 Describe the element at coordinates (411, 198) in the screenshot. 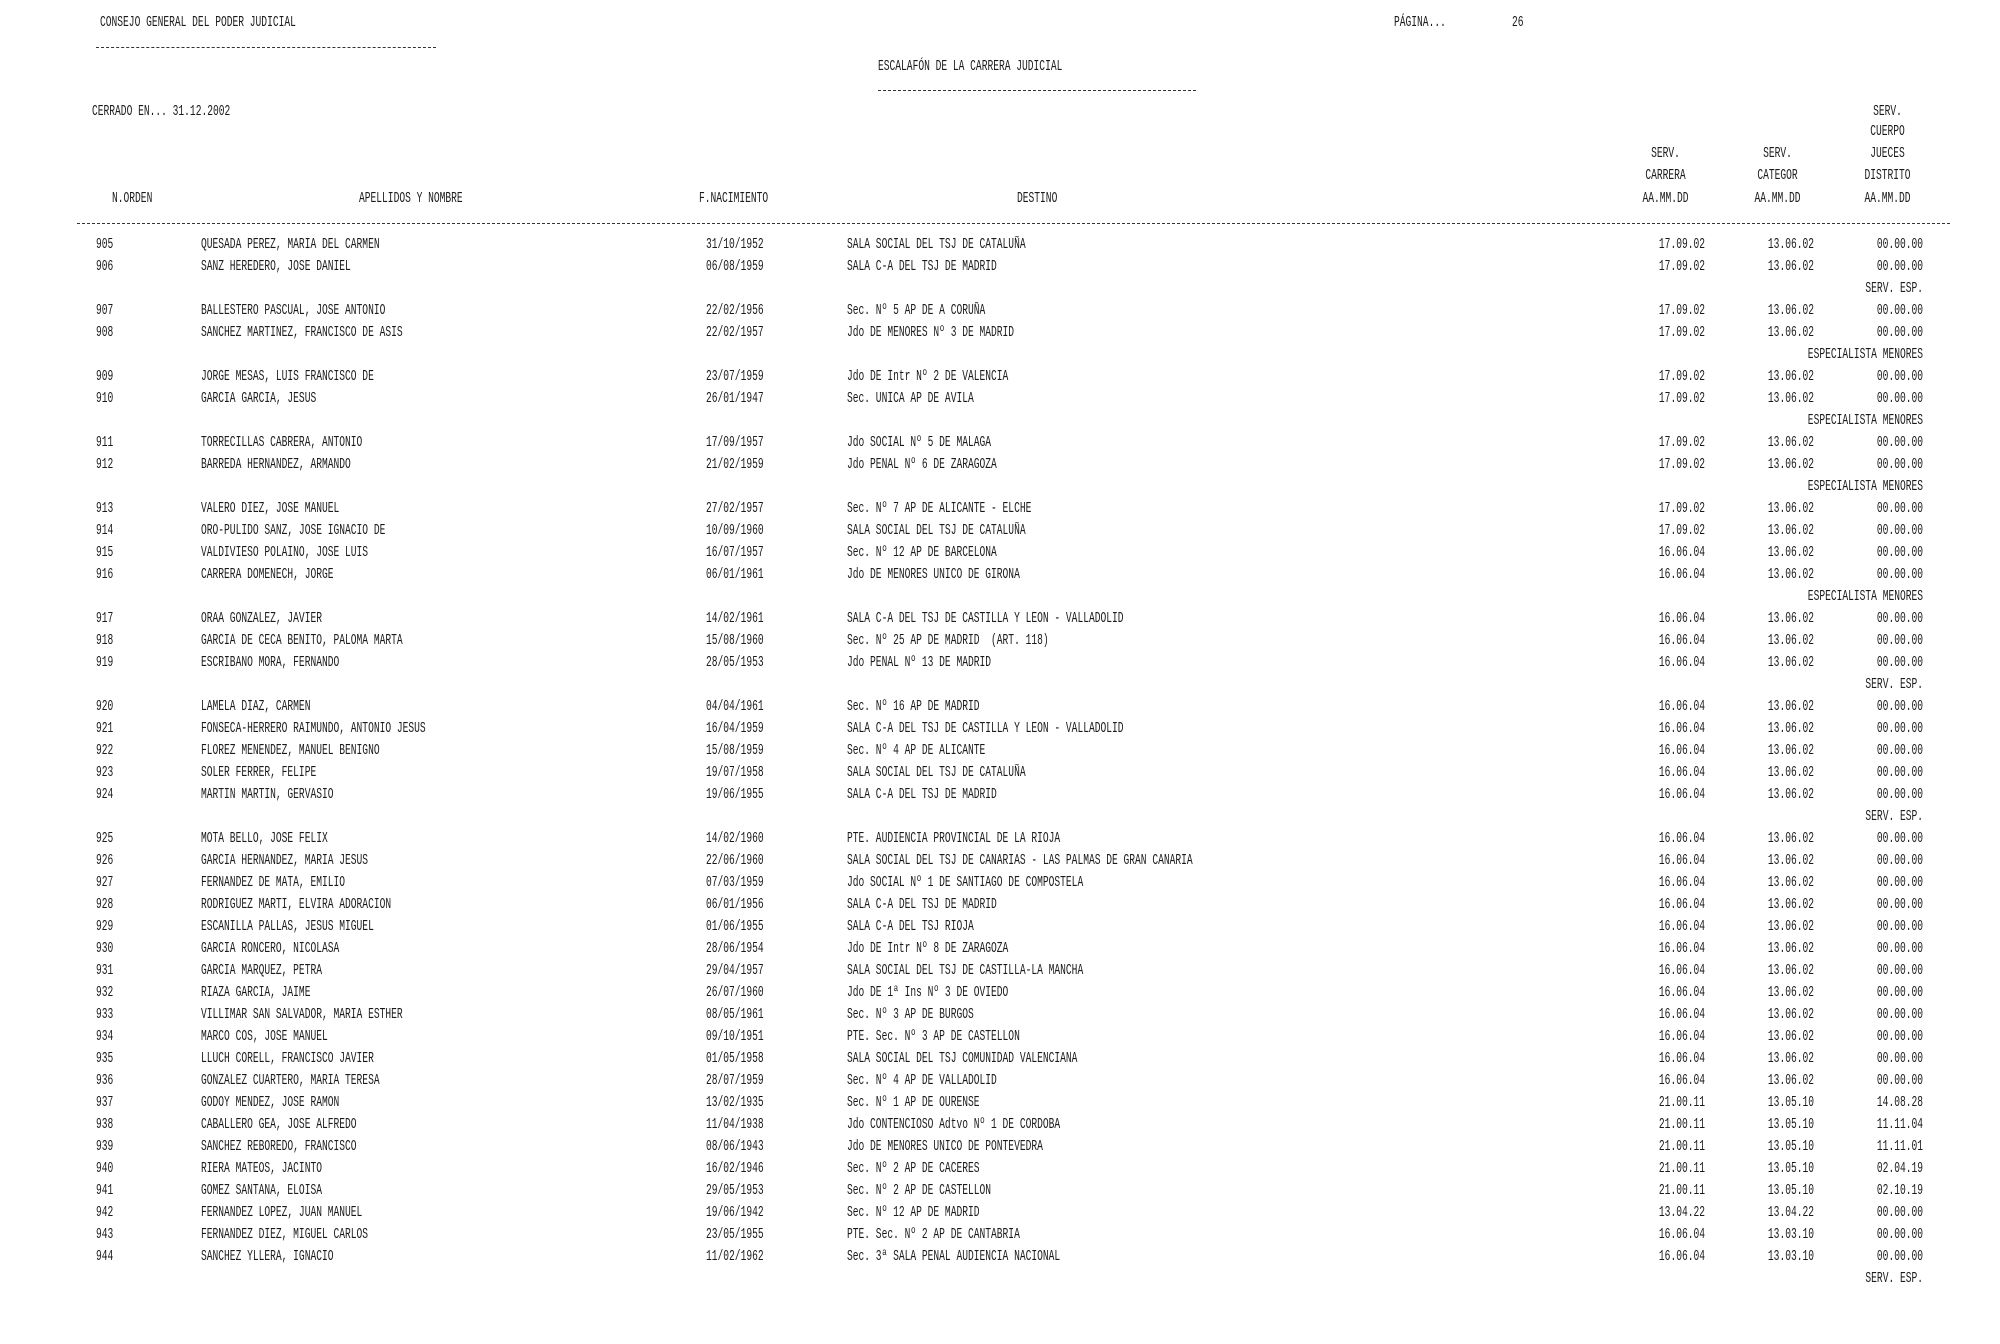

I see `col-nombre: APELLIDOS Y NOMBRE` at that location.